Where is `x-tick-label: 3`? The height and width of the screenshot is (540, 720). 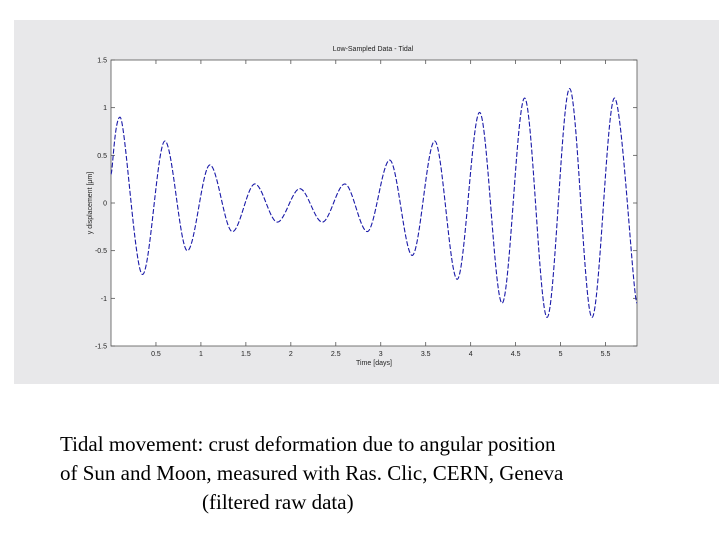 x-tick-label: 3 is located at coordinates (381, 354).